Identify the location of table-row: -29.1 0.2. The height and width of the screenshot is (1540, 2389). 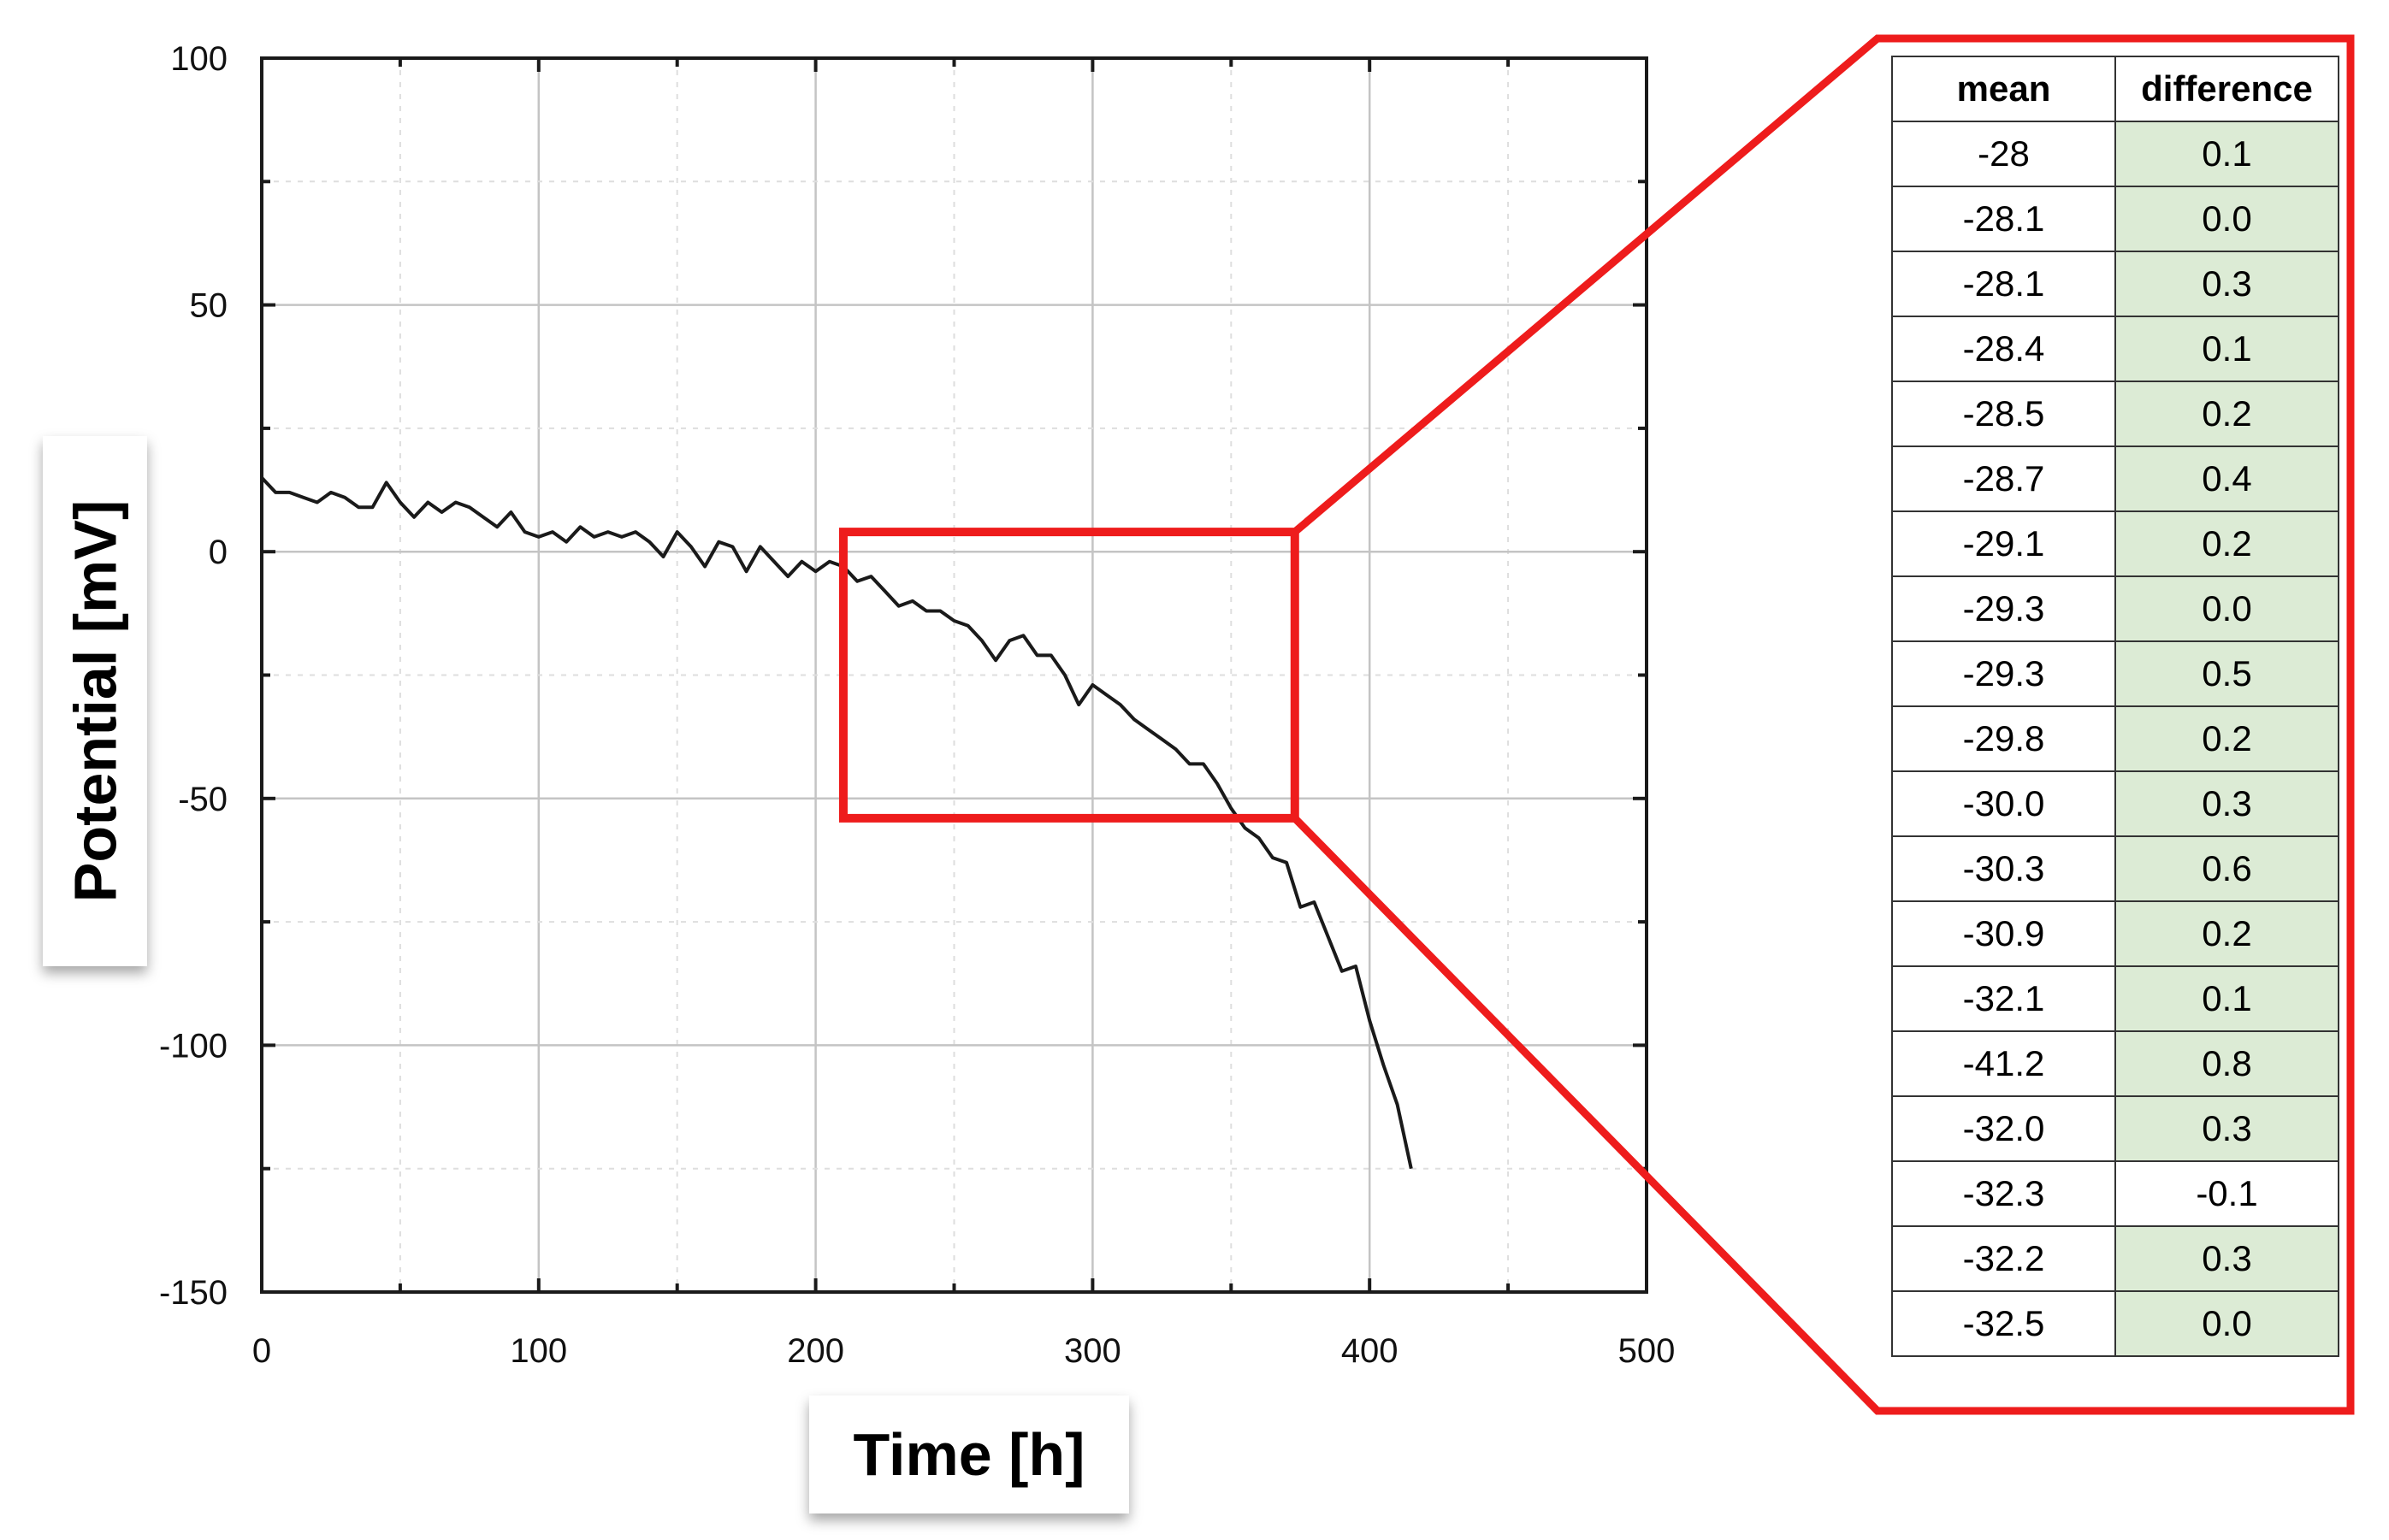
(2115, 544).